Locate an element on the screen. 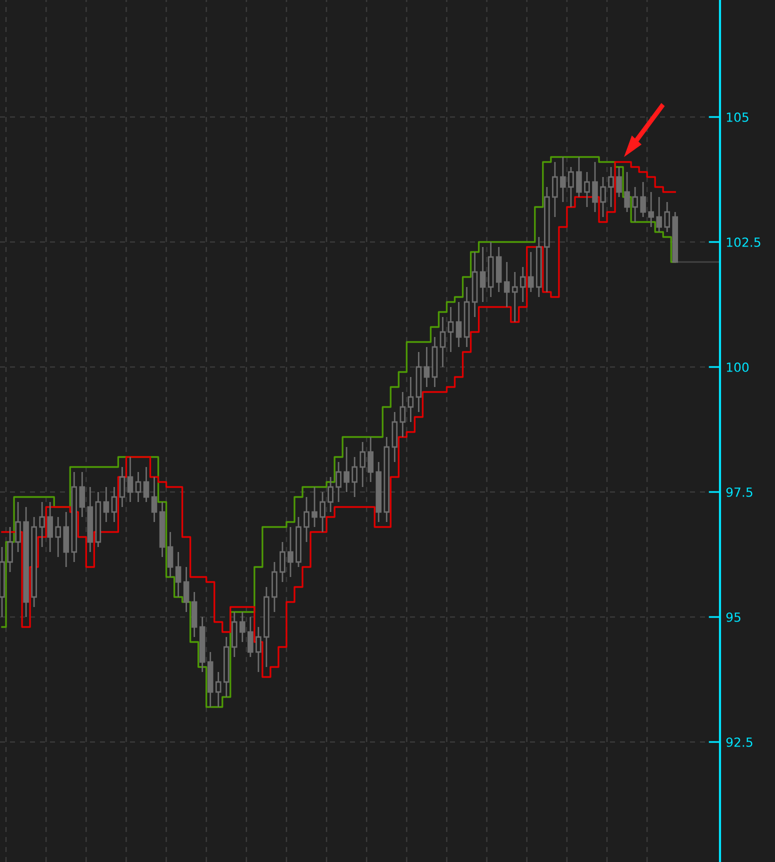  y-tick-label: 105 is located at coordinates (737, 117).